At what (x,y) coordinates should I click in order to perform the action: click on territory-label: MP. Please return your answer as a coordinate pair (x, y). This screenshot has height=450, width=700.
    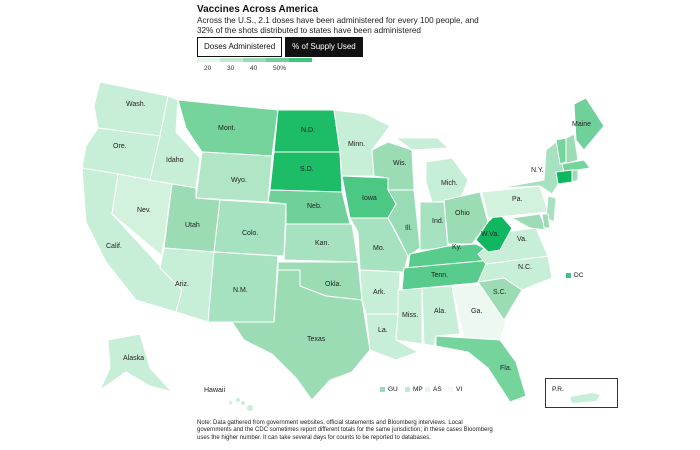
    Looking at the image, I should click on (418, 389).